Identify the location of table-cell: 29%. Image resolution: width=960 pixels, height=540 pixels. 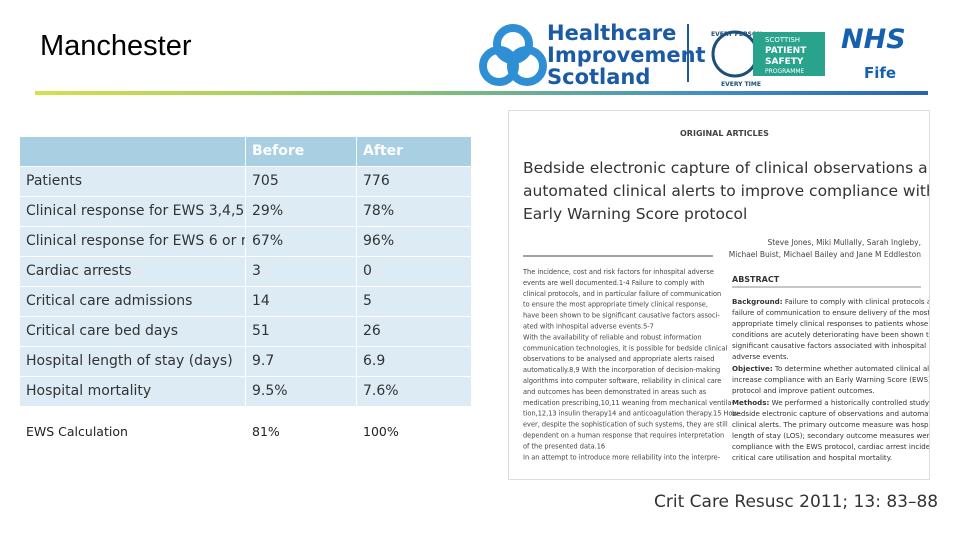
(301, 211).